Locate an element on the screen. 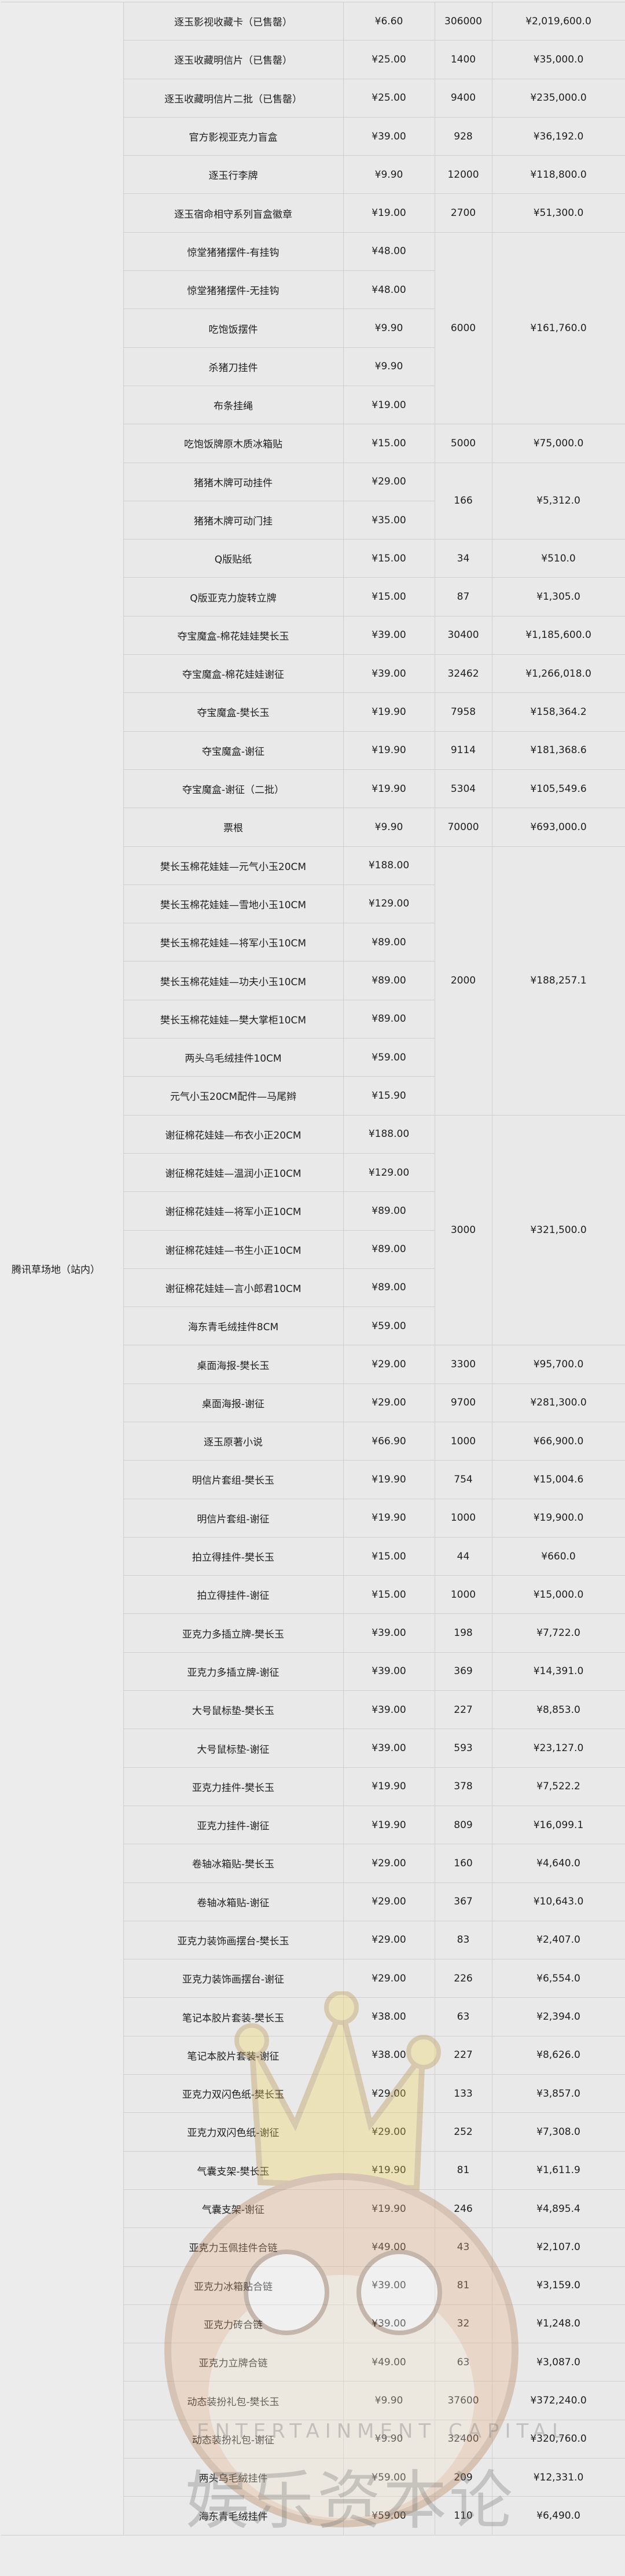 This screenshot has height=2576, width=625. table-row: 卷轴冰箱贴-樊长玉 ¥29.00 160 ¥4,640.0 is located at coordinates (313, 1863).